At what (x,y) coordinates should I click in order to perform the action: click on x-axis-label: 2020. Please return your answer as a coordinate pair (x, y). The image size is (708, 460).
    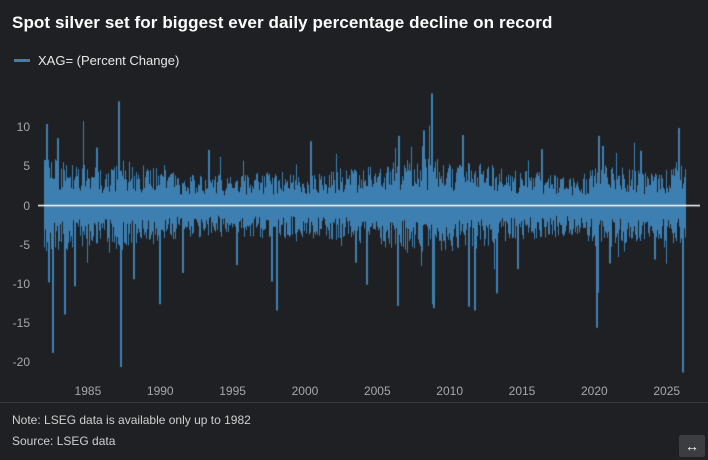
    Looking at the image, I should click on (594, 391).